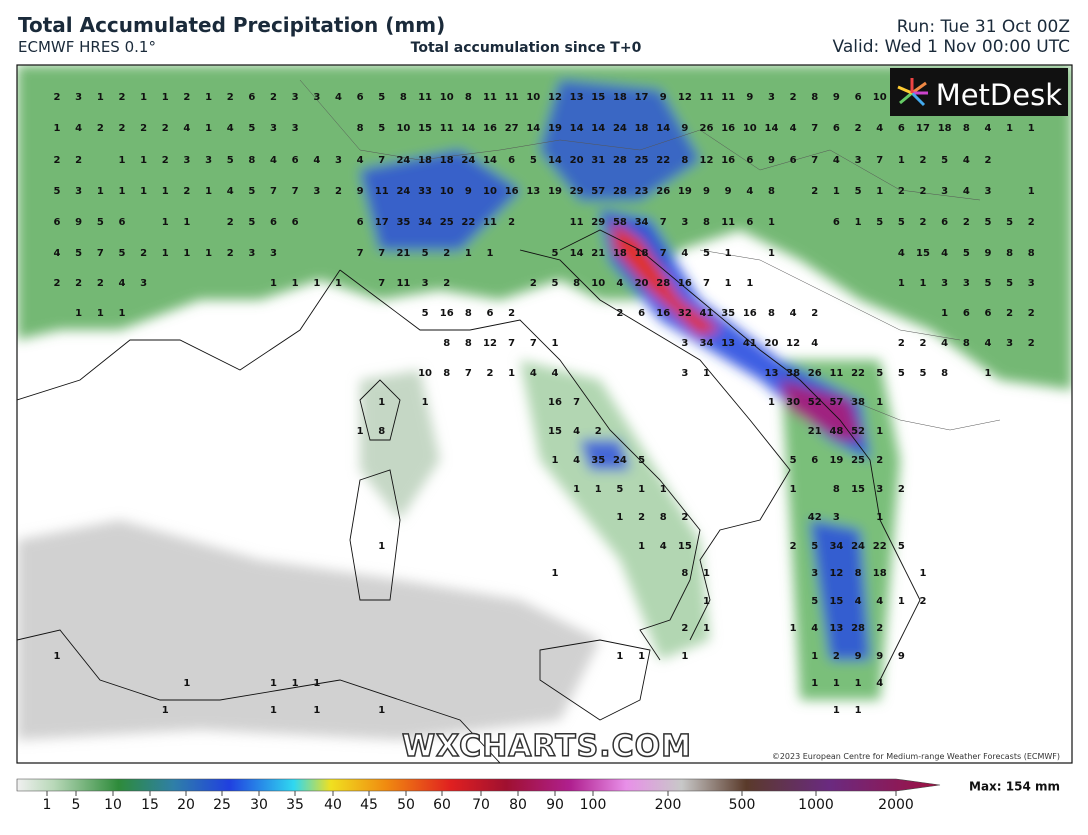  What do you see at coordinates (150, 805) in the screenshot?
I see `colorbar-tick-label: 15` at bounding box center [150, 805].